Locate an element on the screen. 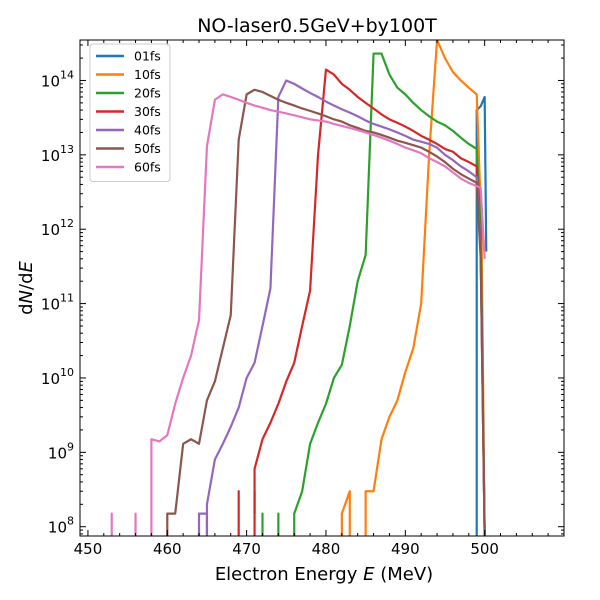  y-tick-label: 10¹¹ is located at coordinates (57, 303).